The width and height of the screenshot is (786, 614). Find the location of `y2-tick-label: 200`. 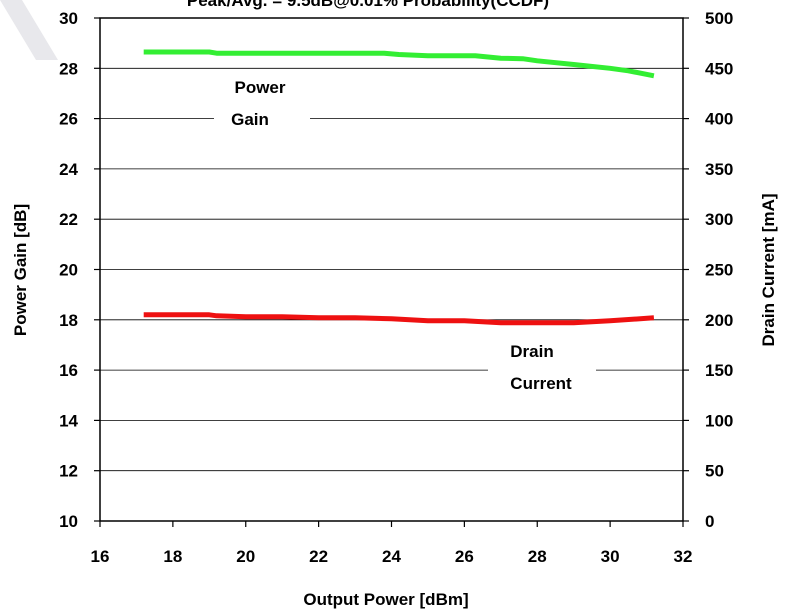

y2-tick-label: 200 is located at coordinates (719, 320).